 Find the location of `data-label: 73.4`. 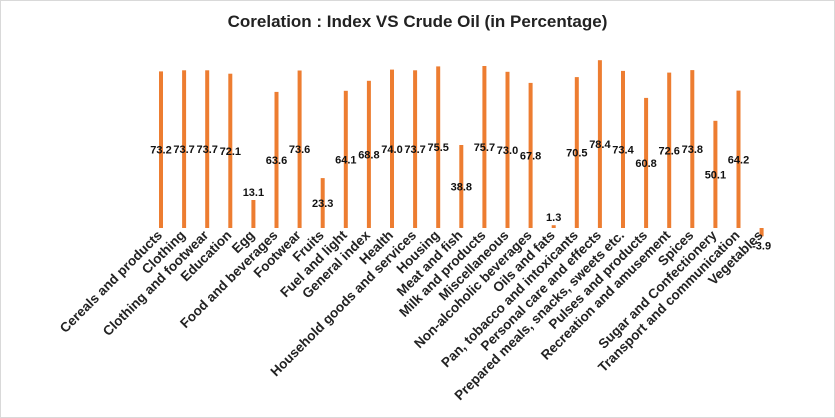

data-label: 73.4 is located at coordinates (623, 151).